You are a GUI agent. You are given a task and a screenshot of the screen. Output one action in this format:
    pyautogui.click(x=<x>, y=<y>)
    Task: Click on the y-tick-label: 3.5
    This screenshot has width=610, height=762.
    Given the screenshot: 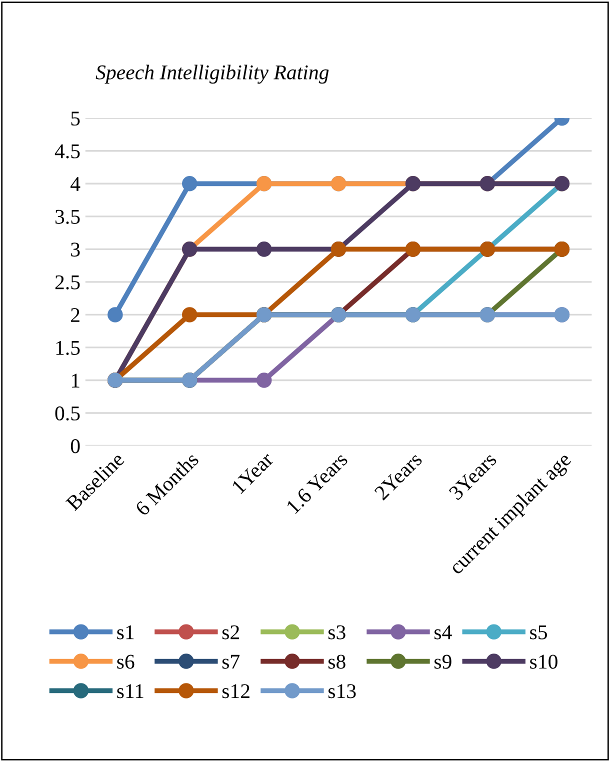 What is the action you would take?
    pyautogui.click(x=67, y=217)
    